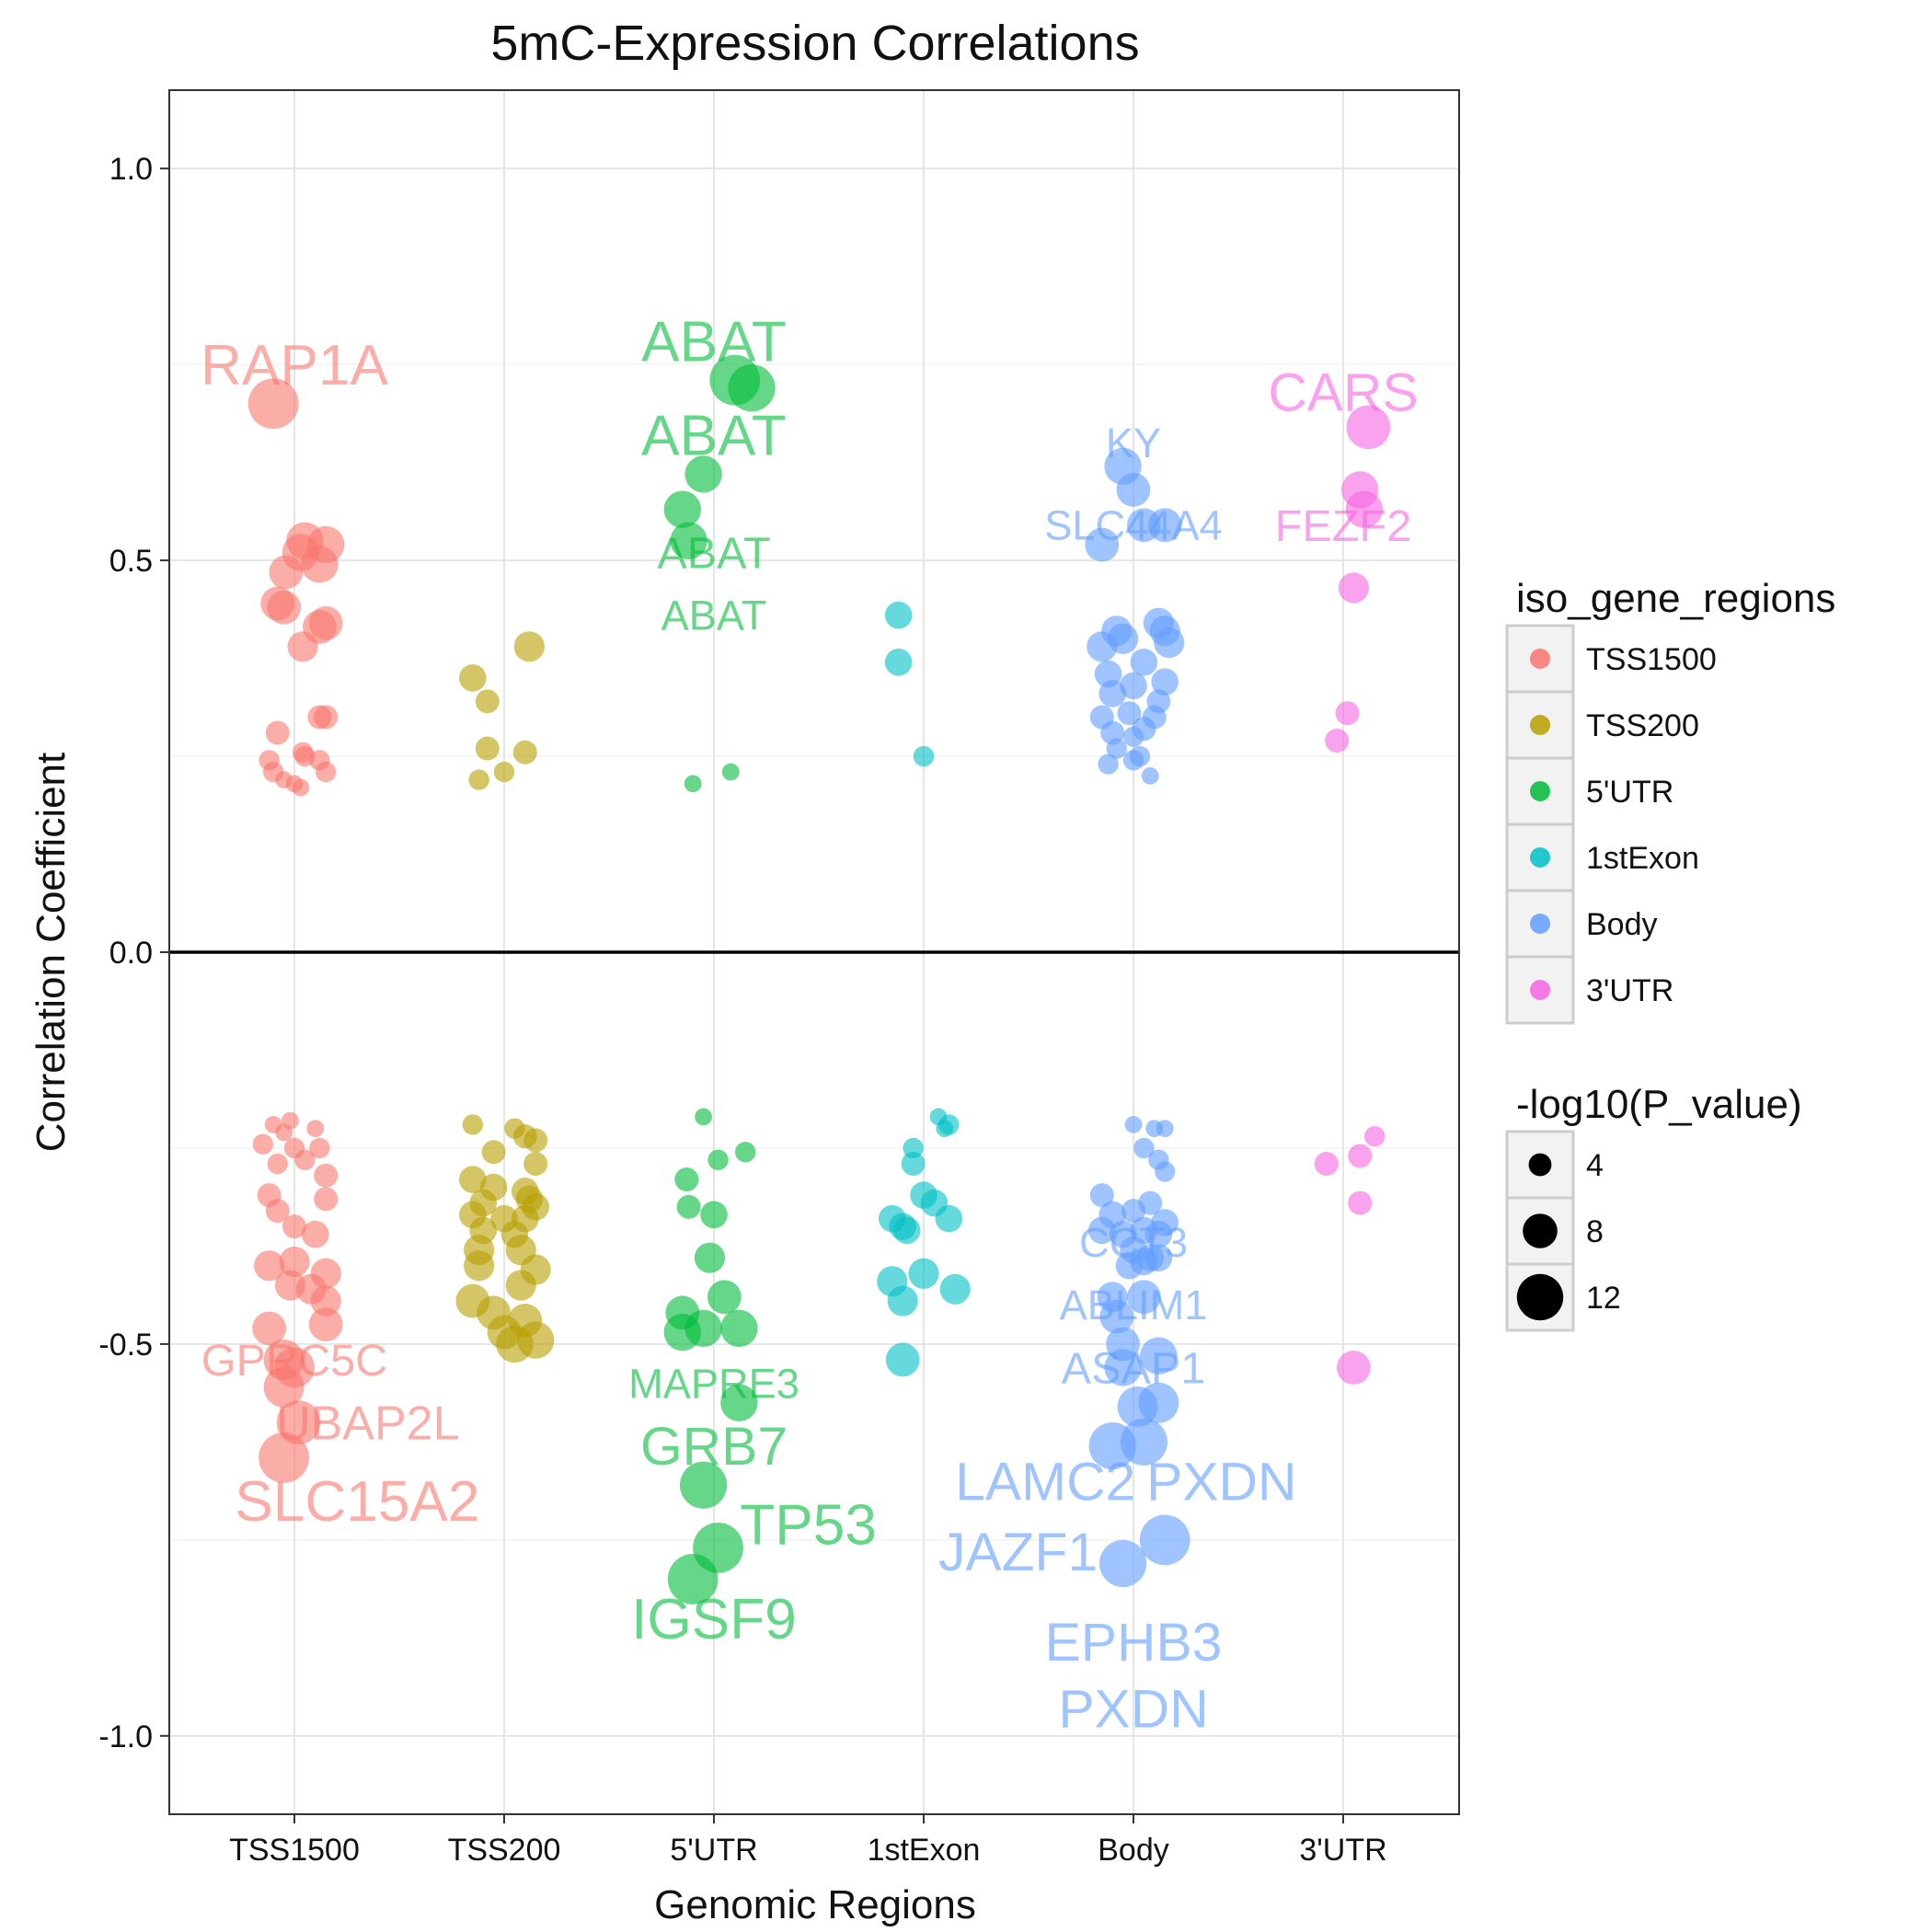 The height and width of the screenshot is (1932, 1932). What do you see at coordinates (131, 169) in the screenshot?
I see `y-tick-label: 1.0` at bounding box center [131, 169].